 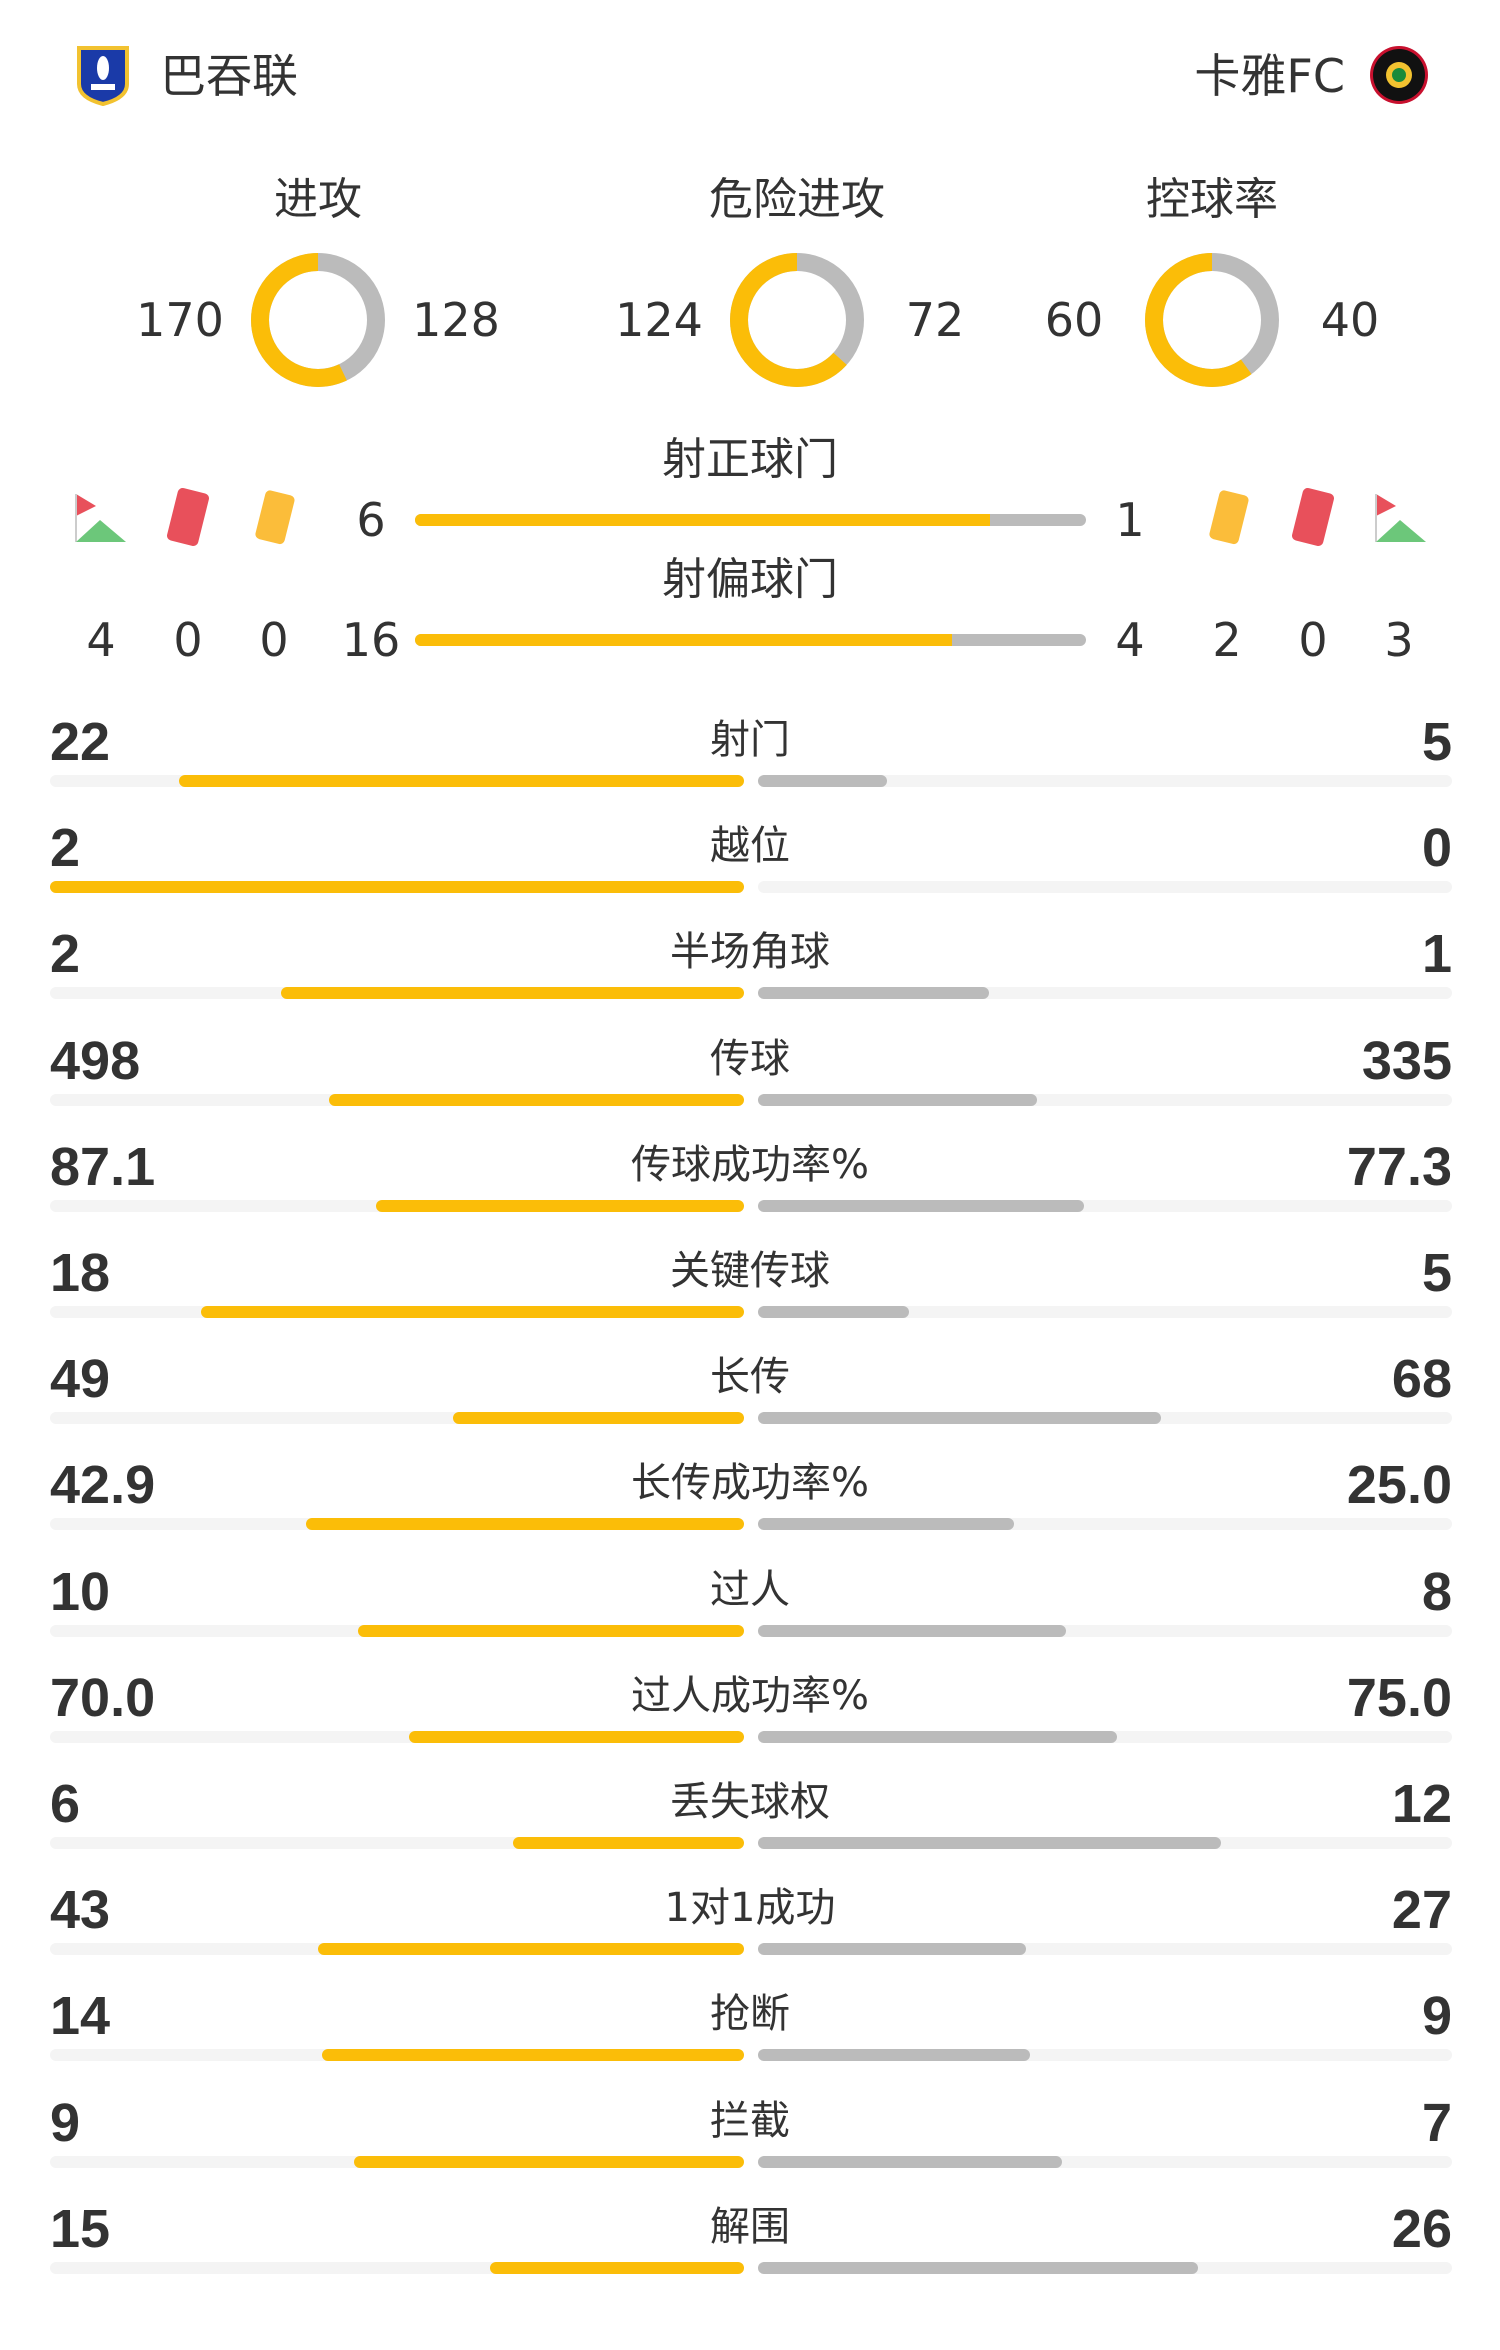 I want to click on home-yellow-cards: 0, so click(x=274, y=640).